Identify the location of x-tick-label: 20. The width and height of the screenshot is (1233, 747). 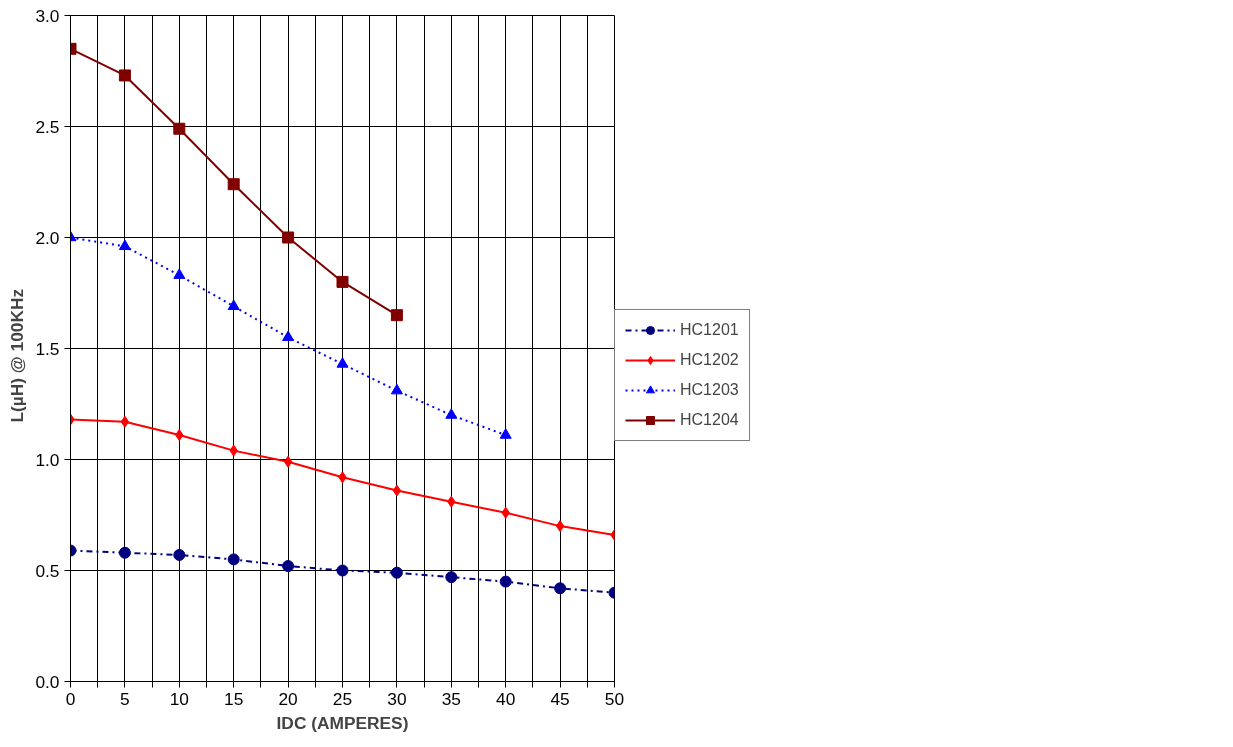
(288, 698).